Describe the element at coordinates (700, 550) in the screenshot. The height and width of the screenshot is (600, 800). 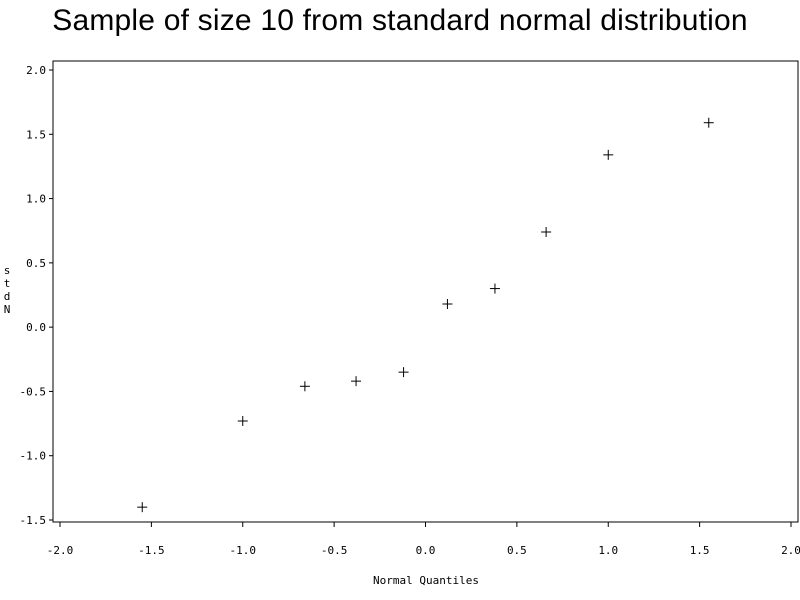
I see `x-tick-label: 1.5` at that location.